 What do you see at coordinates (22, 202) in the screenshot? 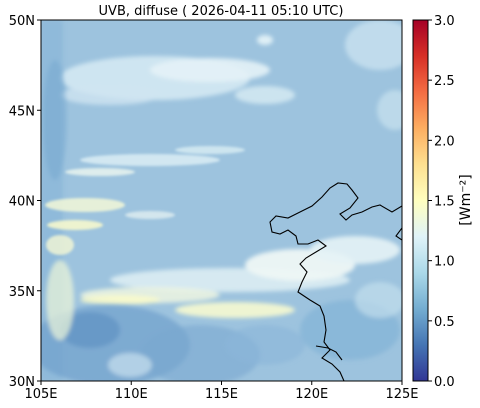
I see `y-tick-label: 40N` at bounding box center [22, 202].